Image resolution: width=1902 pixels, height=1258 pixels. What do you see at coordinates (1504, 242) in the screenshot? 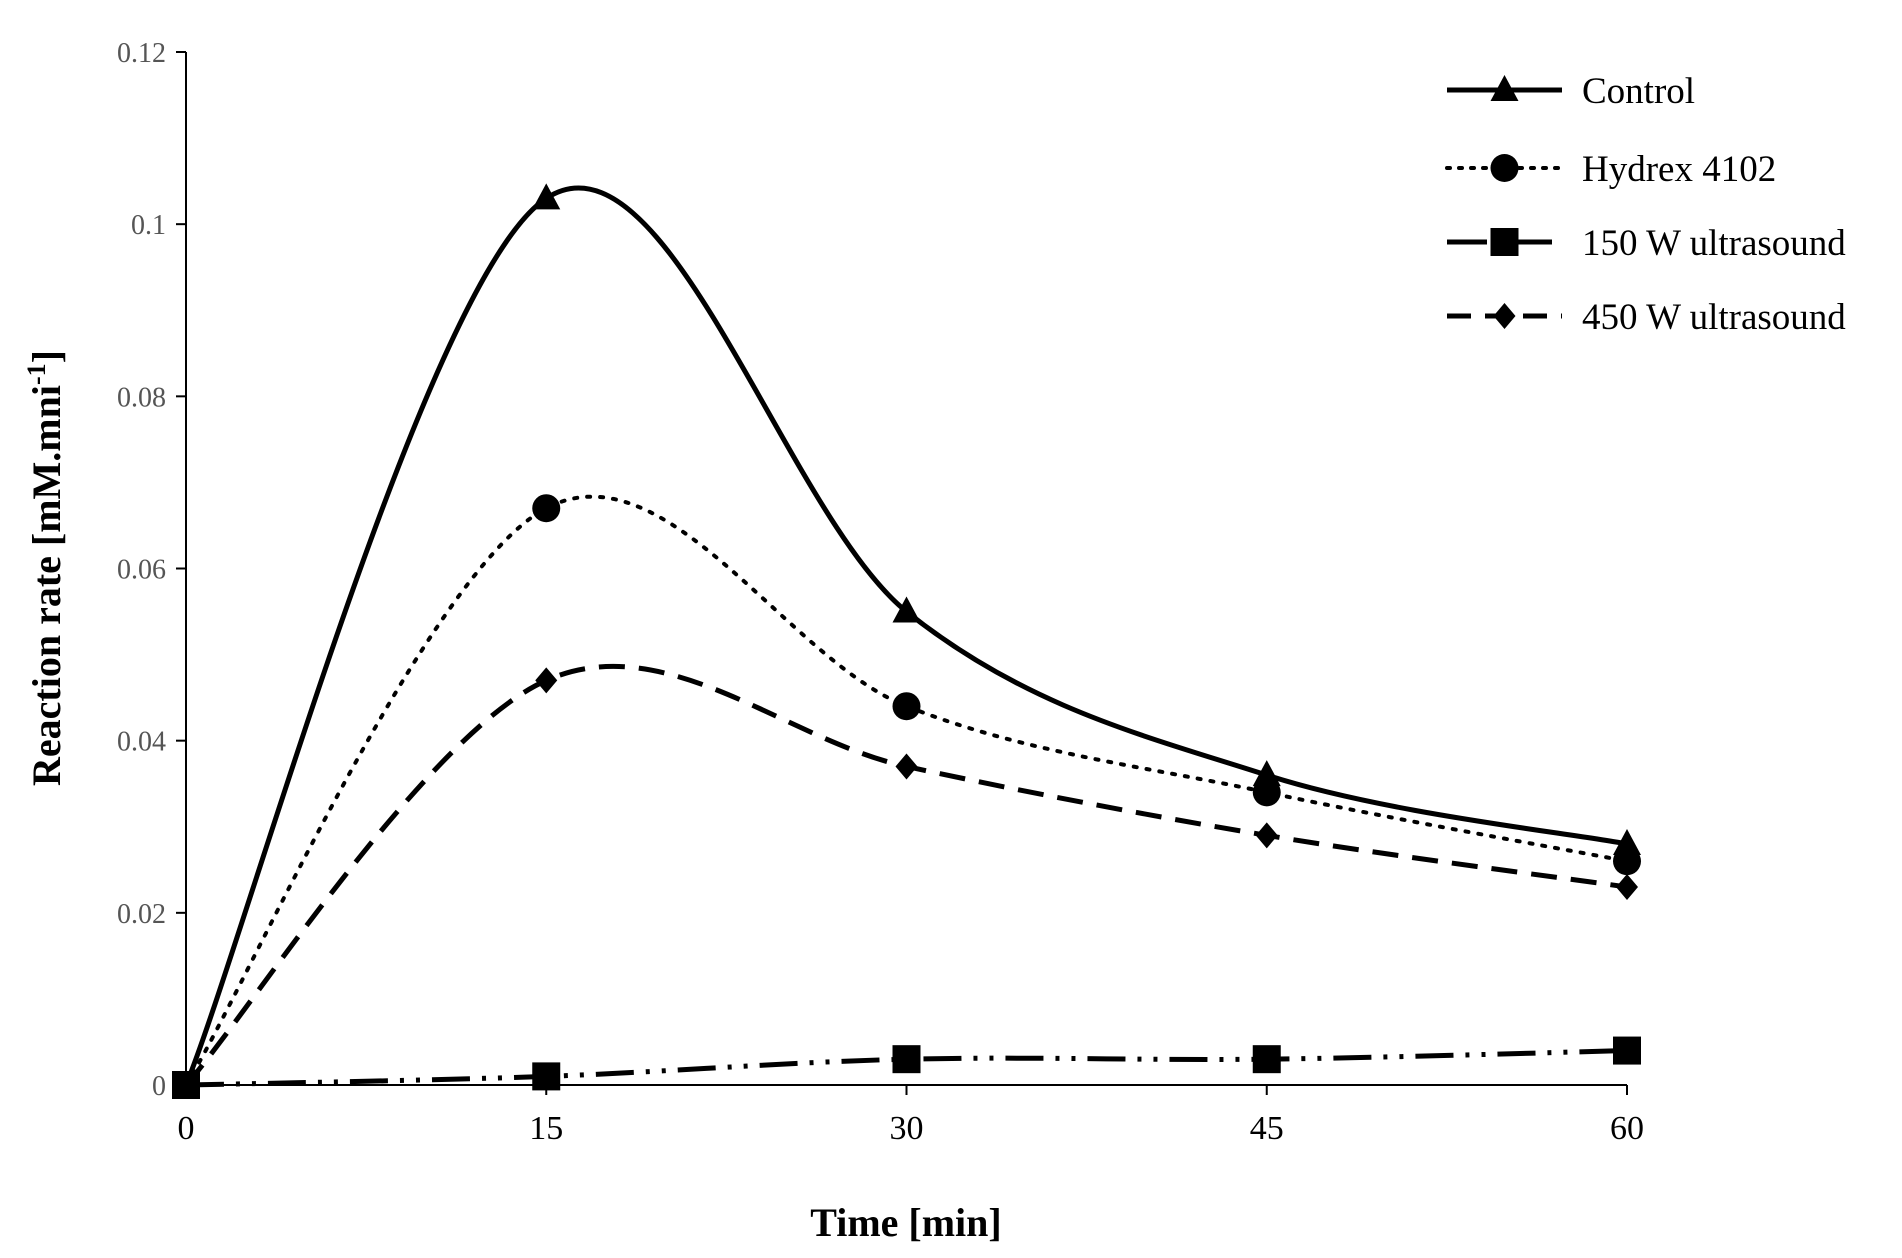
I see `legend-square-icon` at bounding box center [1504, 242].